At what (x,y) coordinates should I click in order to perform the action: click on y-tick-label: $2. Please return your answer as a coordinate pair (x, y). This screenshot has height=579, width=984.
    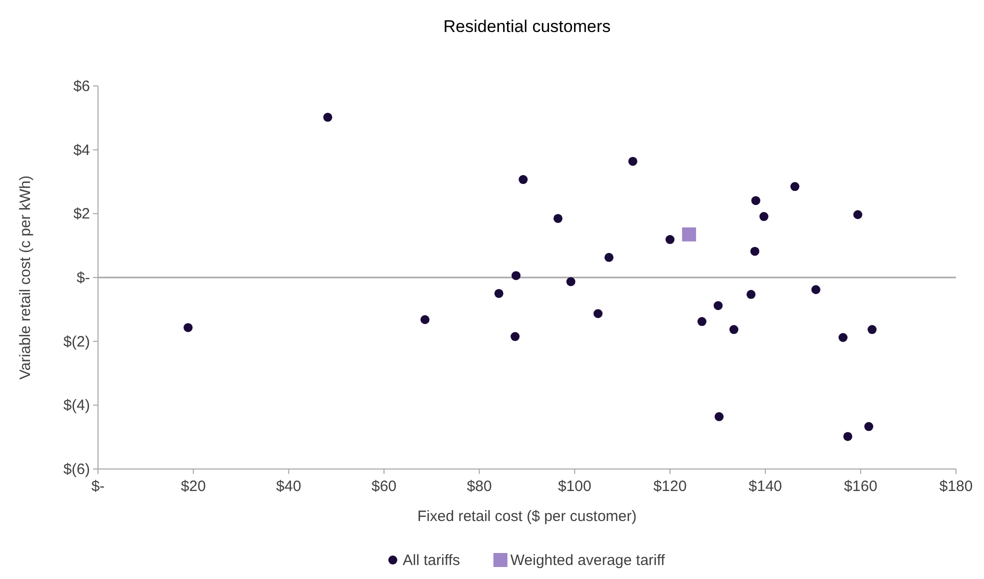
    Looking at the image, I should click on (81, 214).